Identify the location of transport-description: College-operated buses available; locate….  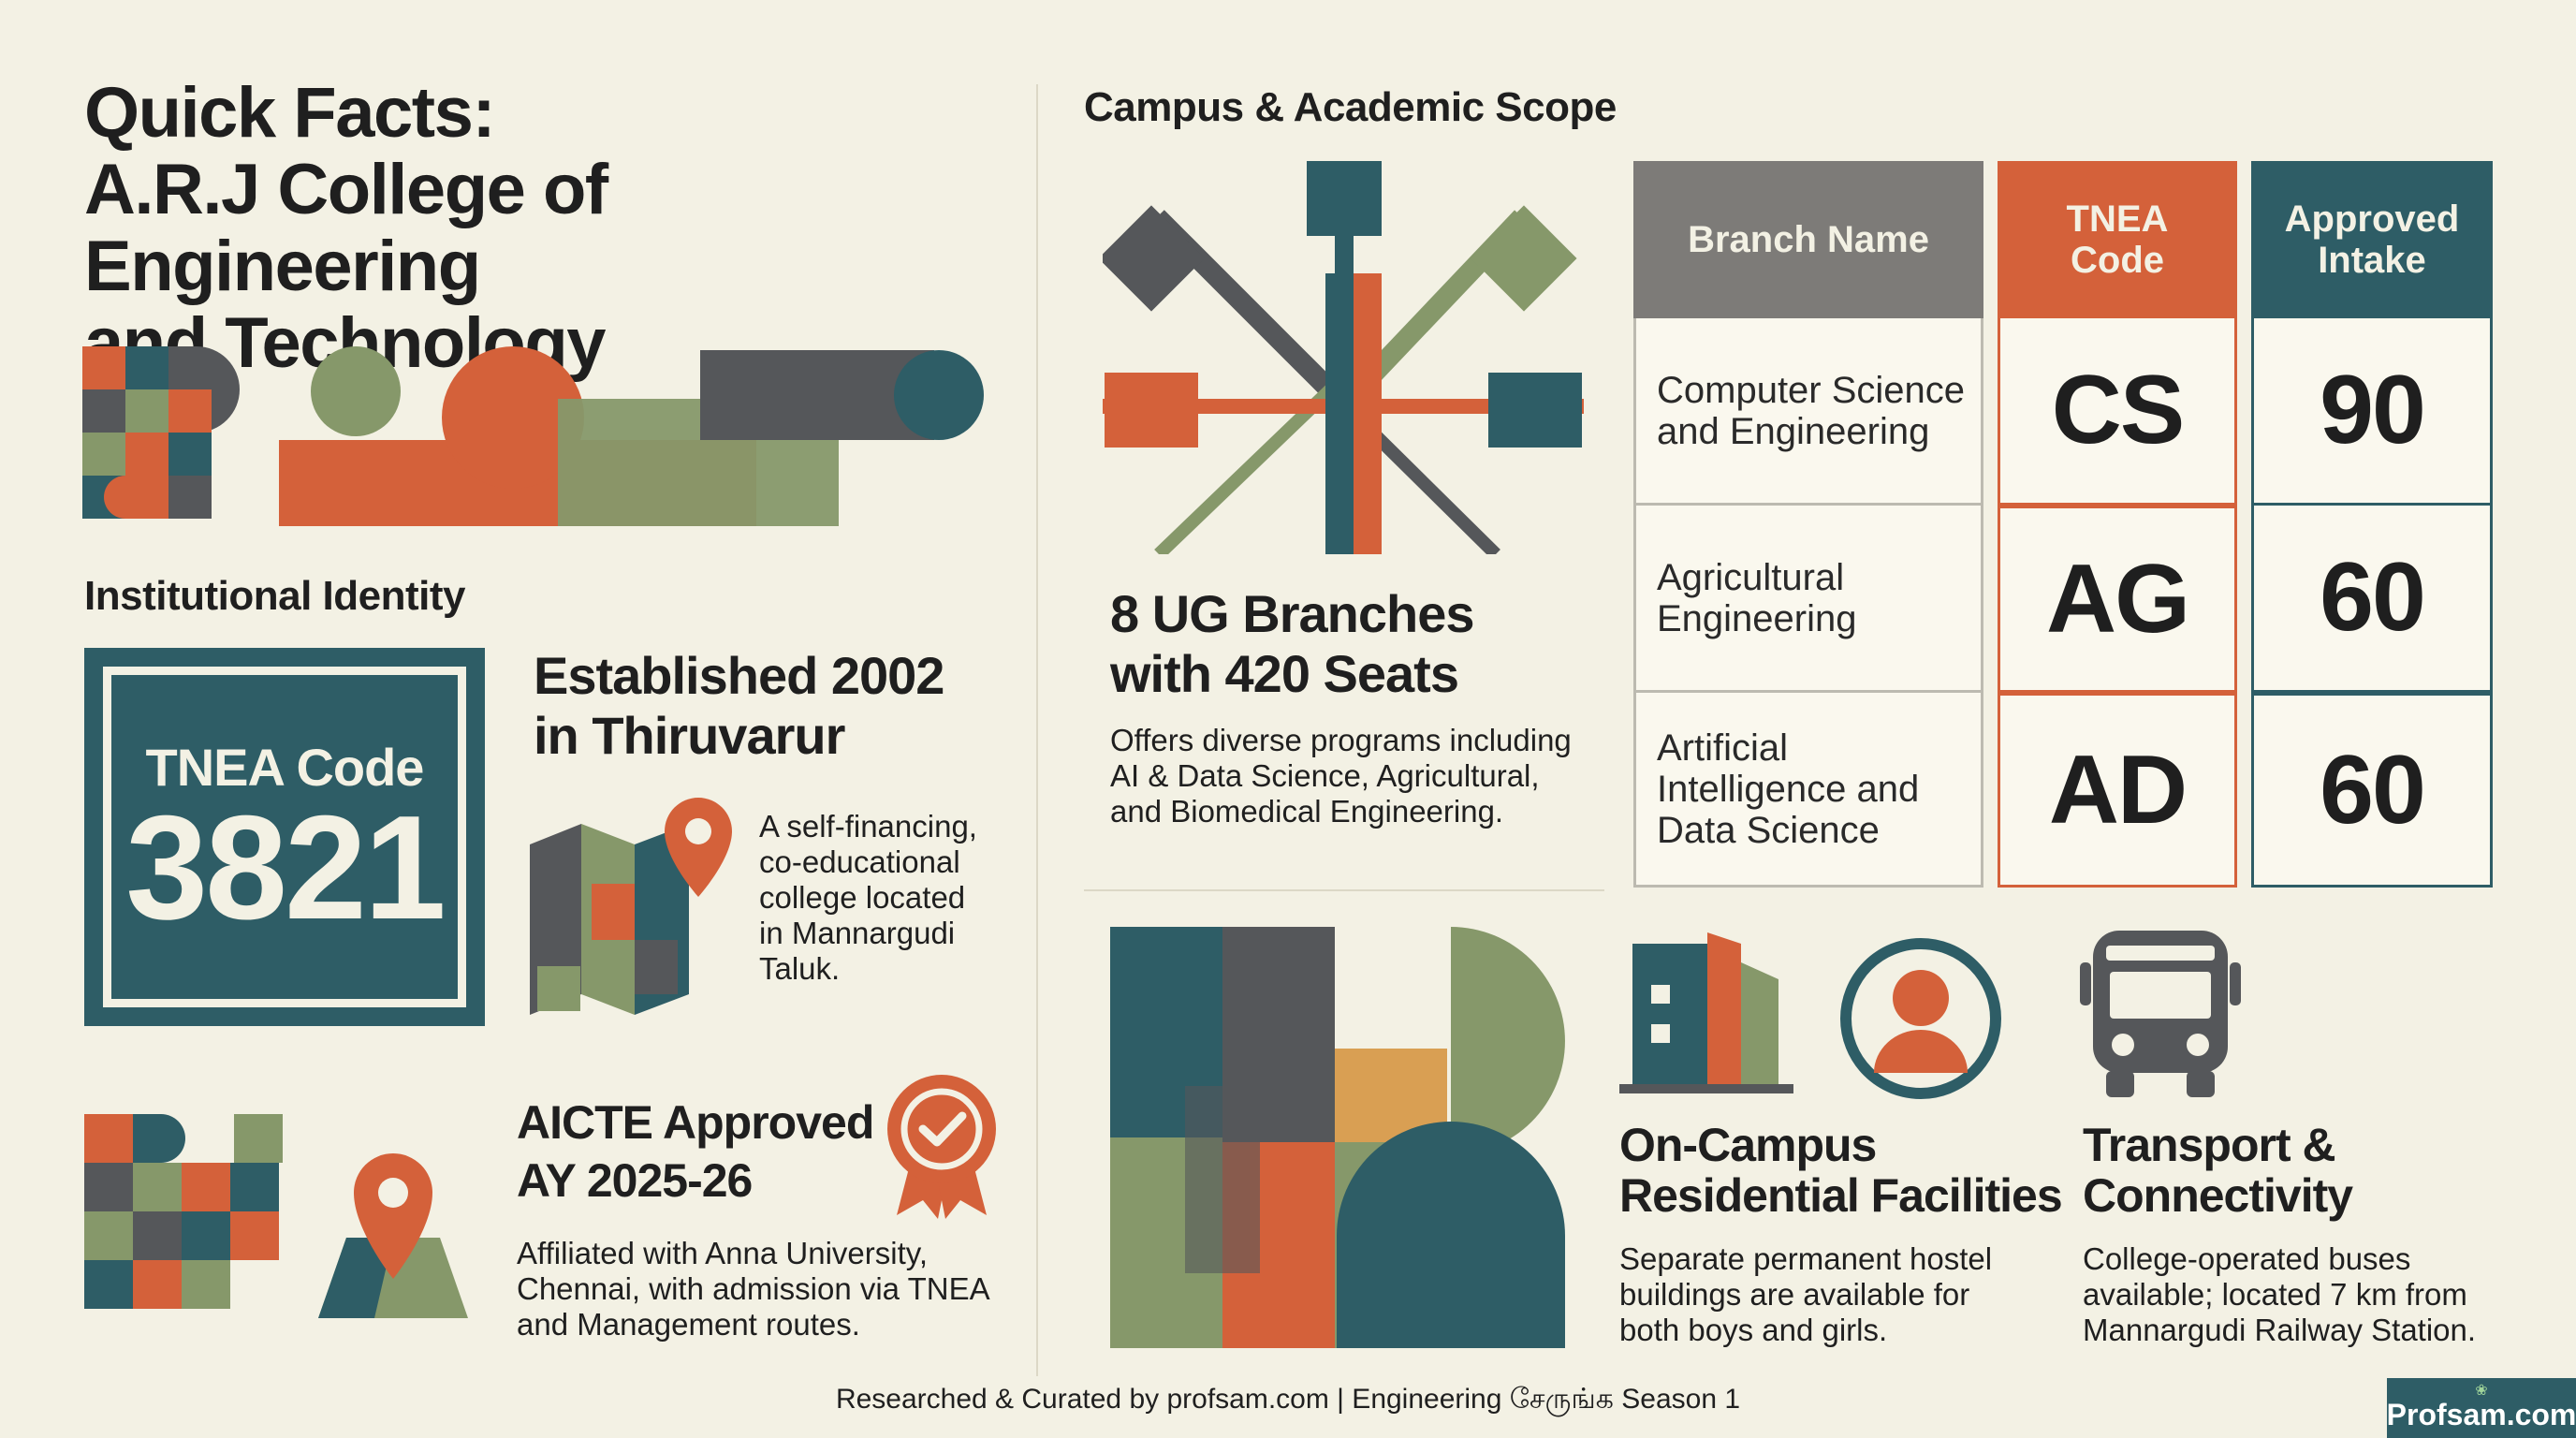
(2279, 1294).